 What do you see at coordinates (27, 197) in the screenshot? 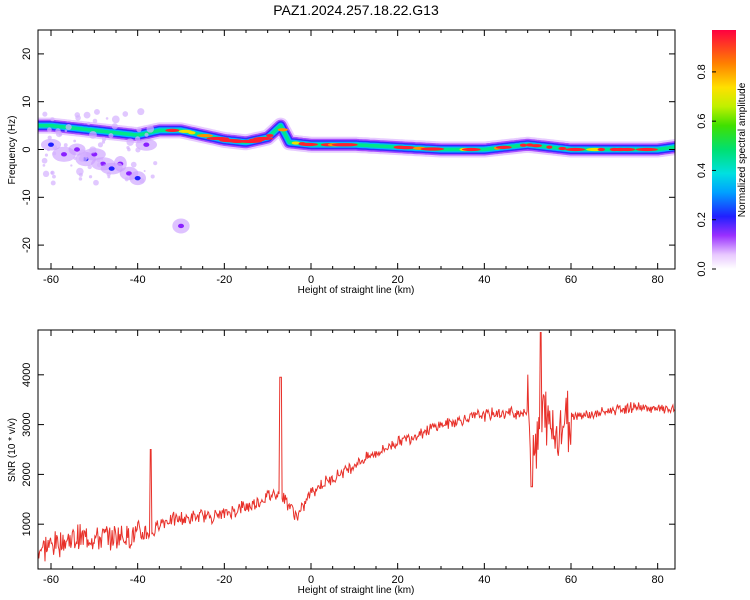
I see `spec-ytick-label: -10` at bounding box center [27, 197].